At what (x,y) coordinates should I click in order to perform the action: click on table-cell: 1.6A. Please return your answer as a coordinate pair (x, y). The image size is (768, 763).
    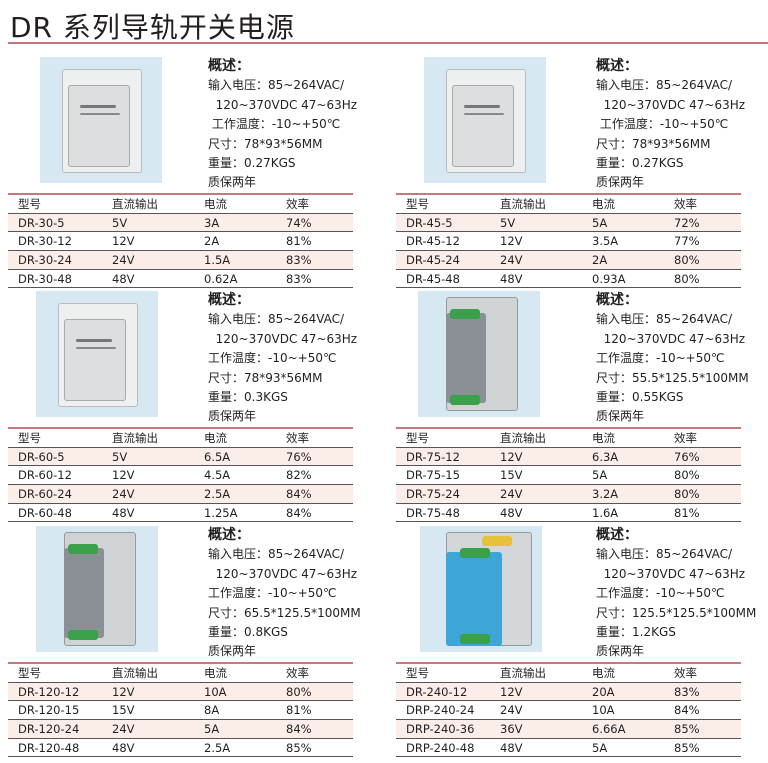
    Looking at the image, I should click on (605, 512).